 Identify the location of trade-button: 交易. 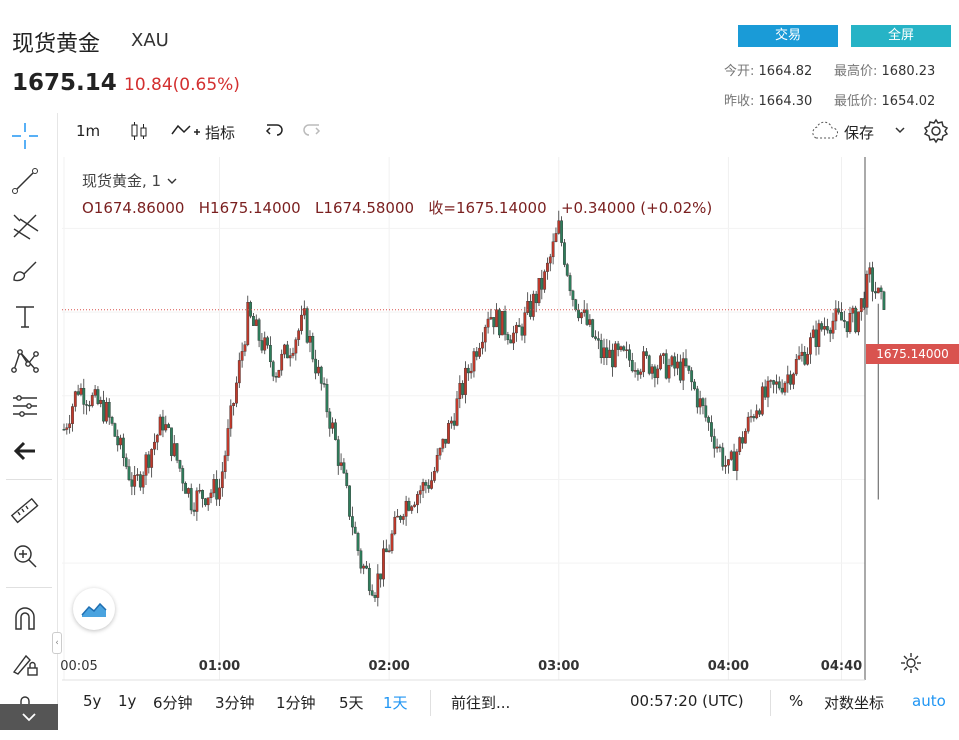
(788, 36).